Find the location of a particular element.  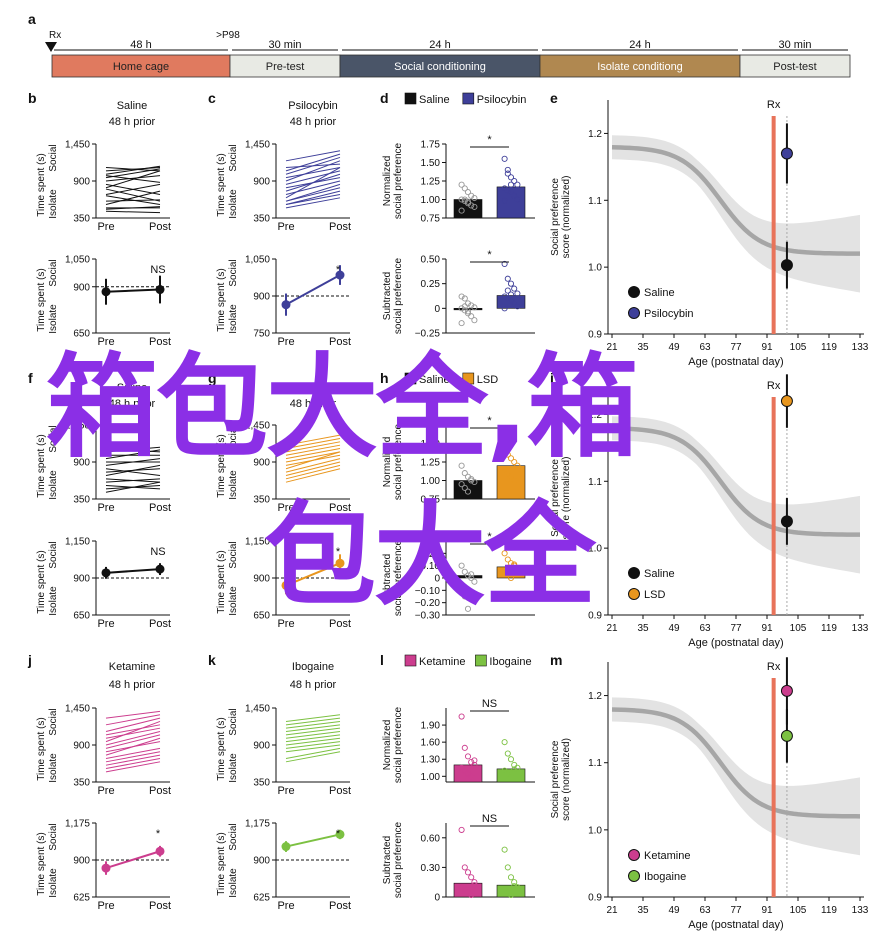

l-top-bar is located at coordinates (468, 773).